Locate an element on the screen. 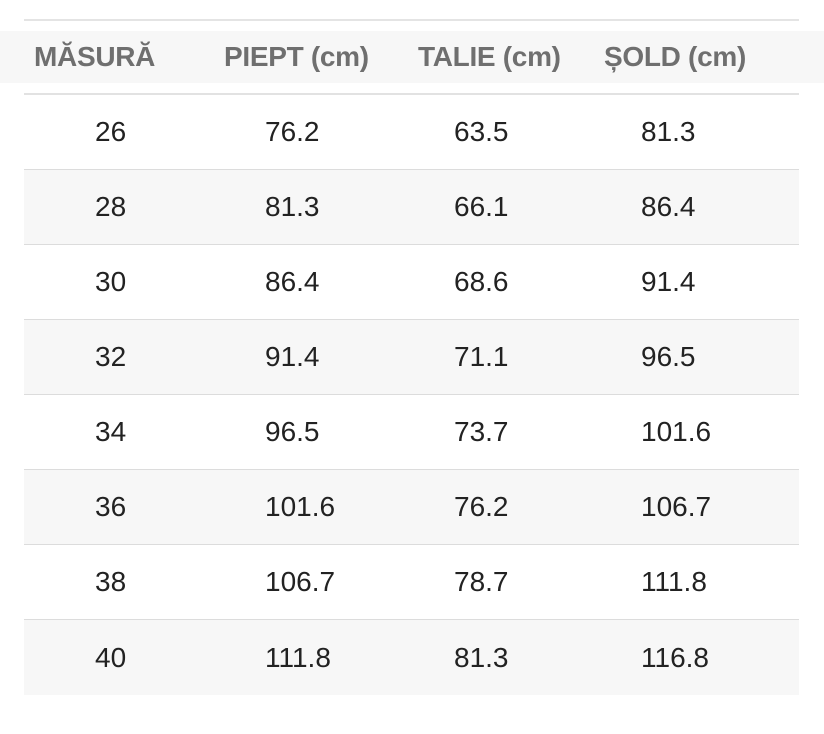 The width and height of the screenshot is (824, 734). cell-waist: 81.3 is located at coordinates (481, 657).